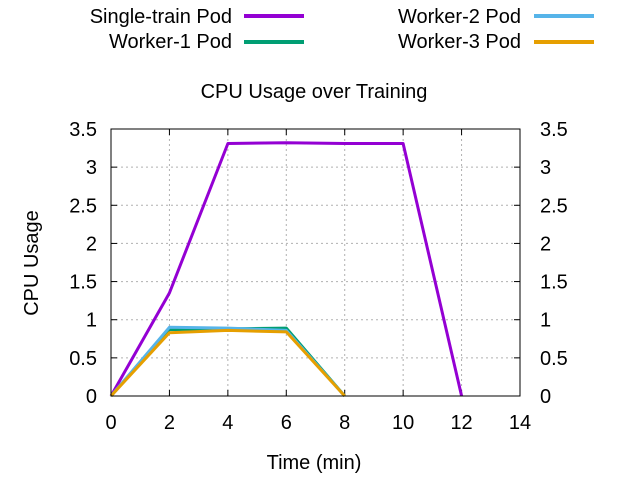  Describe the element at coordinates (545, 168) in the screenshot. I see `y2-tick-label: 3` at that location.